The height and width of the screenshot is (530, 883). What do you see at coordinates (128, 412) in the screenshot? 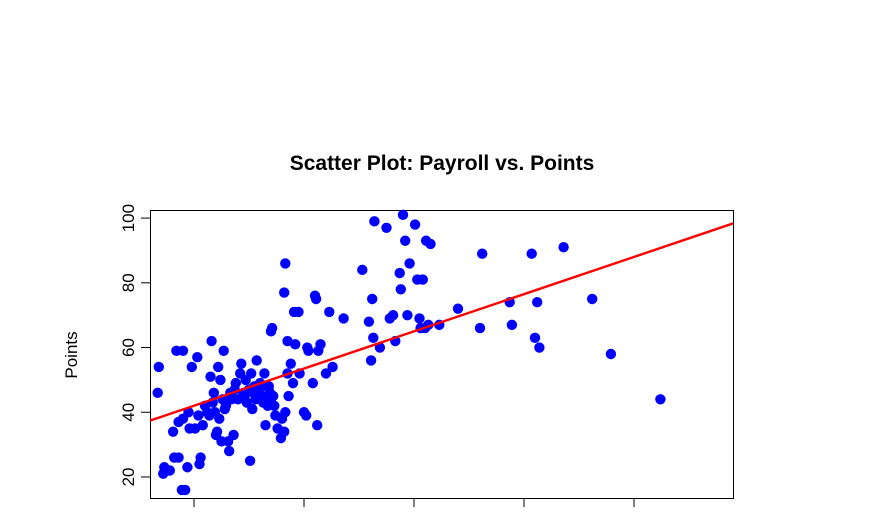
I see `y-tick-label: 40` at bounding box center [128, 412].